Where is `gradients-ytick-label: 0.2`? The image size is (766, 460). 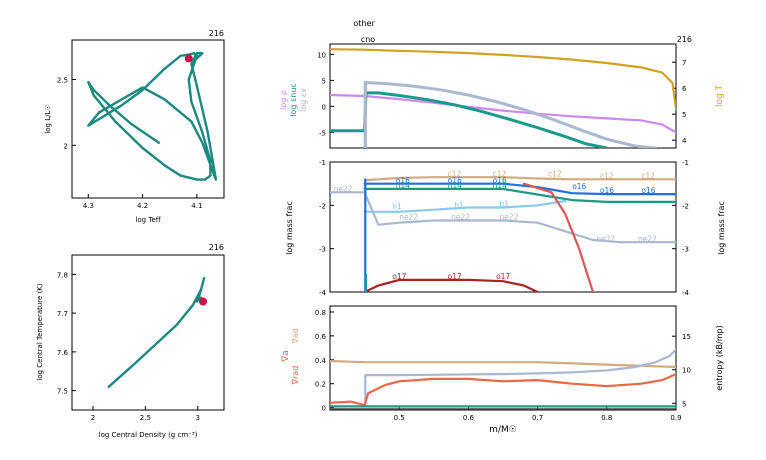 gradients-ytick-label: 0.2 is located at coordinates (320, 385).